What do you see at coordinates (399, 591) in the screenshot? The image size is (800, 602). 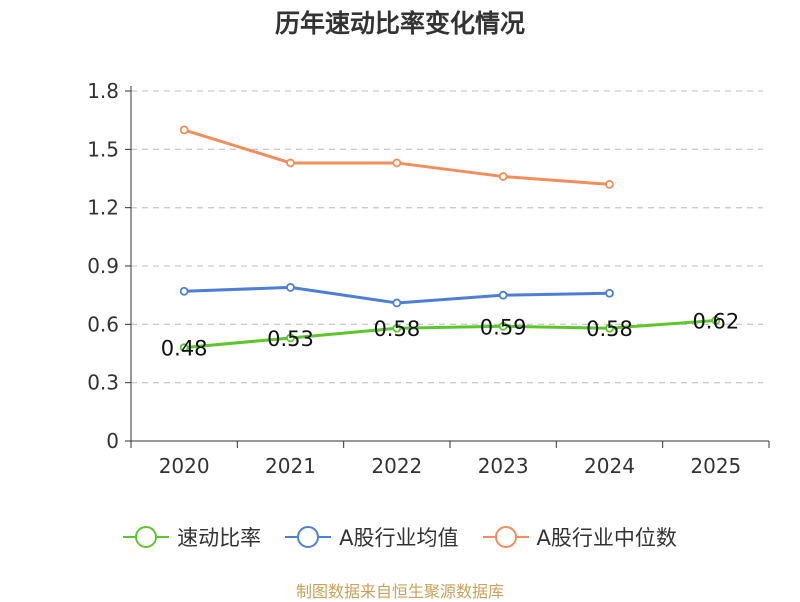 I see `source-note: 制图数据来自恒生聚源数据库` at bounding box center [399, 591].